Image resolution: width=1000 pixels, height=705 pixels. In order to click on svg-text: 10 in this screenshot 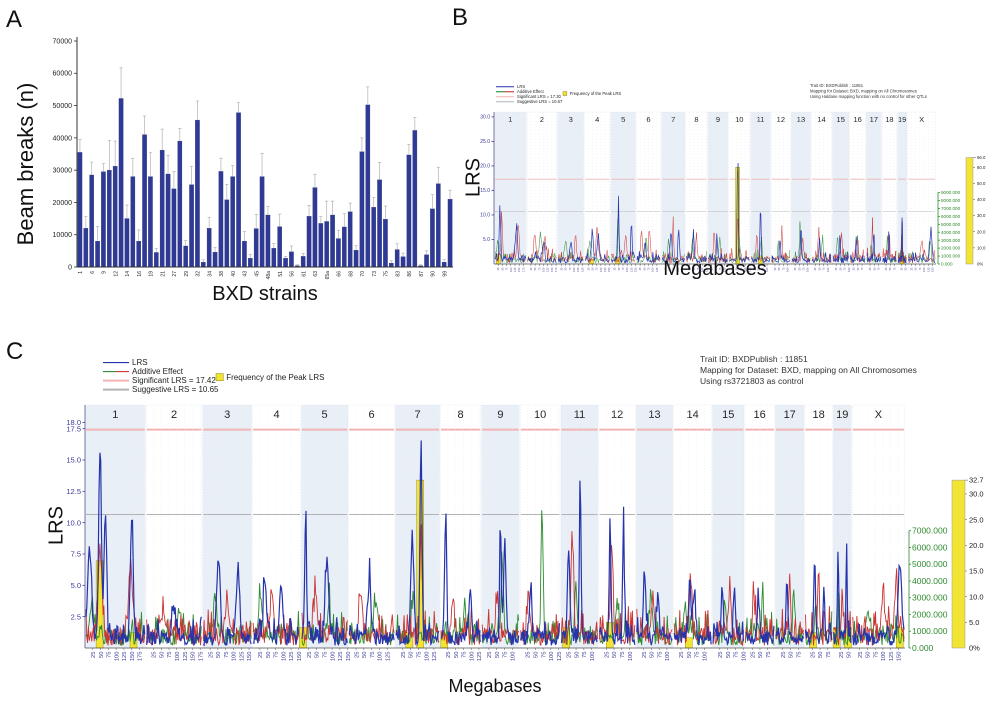, I will do `click(739, 119)`.